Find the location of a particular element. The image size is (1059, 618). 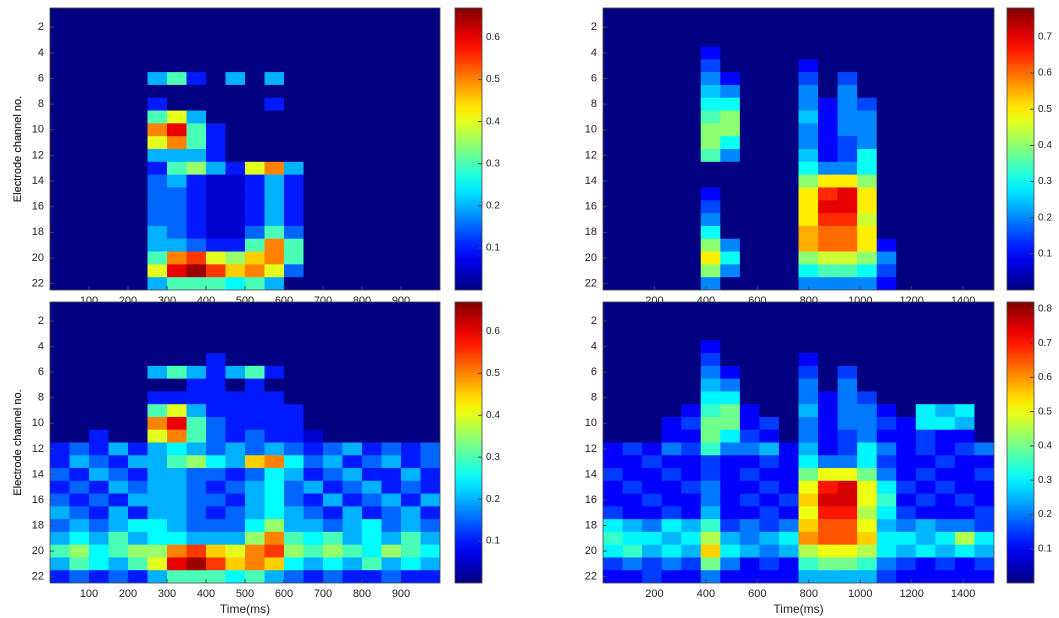

y-tick-label: 12 is located at coordinates (591, 449).